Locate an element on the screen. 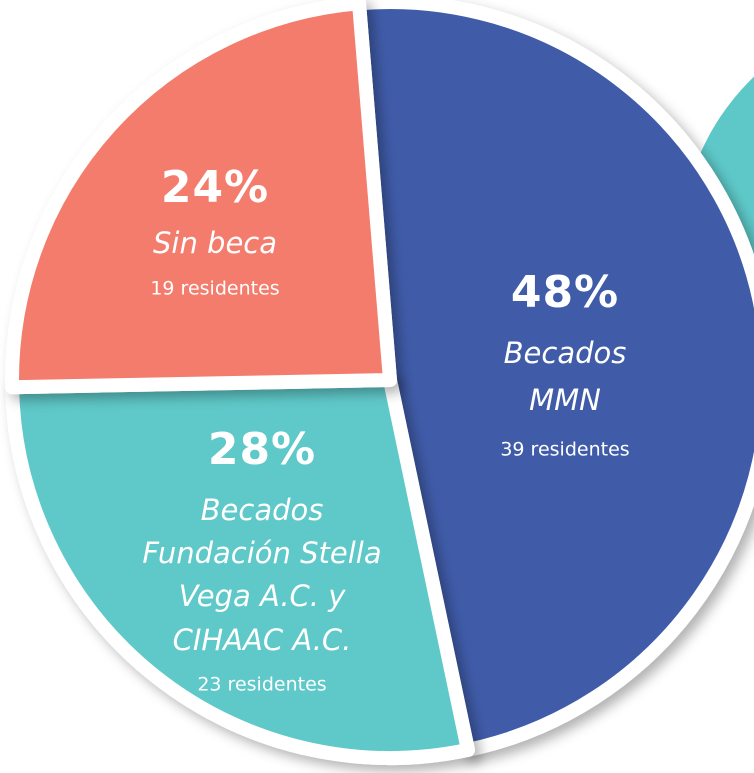 The width and height of the screenshot is (754, 773). slice-name: CIHAAC A.C. is located at coordinates (262, 640).